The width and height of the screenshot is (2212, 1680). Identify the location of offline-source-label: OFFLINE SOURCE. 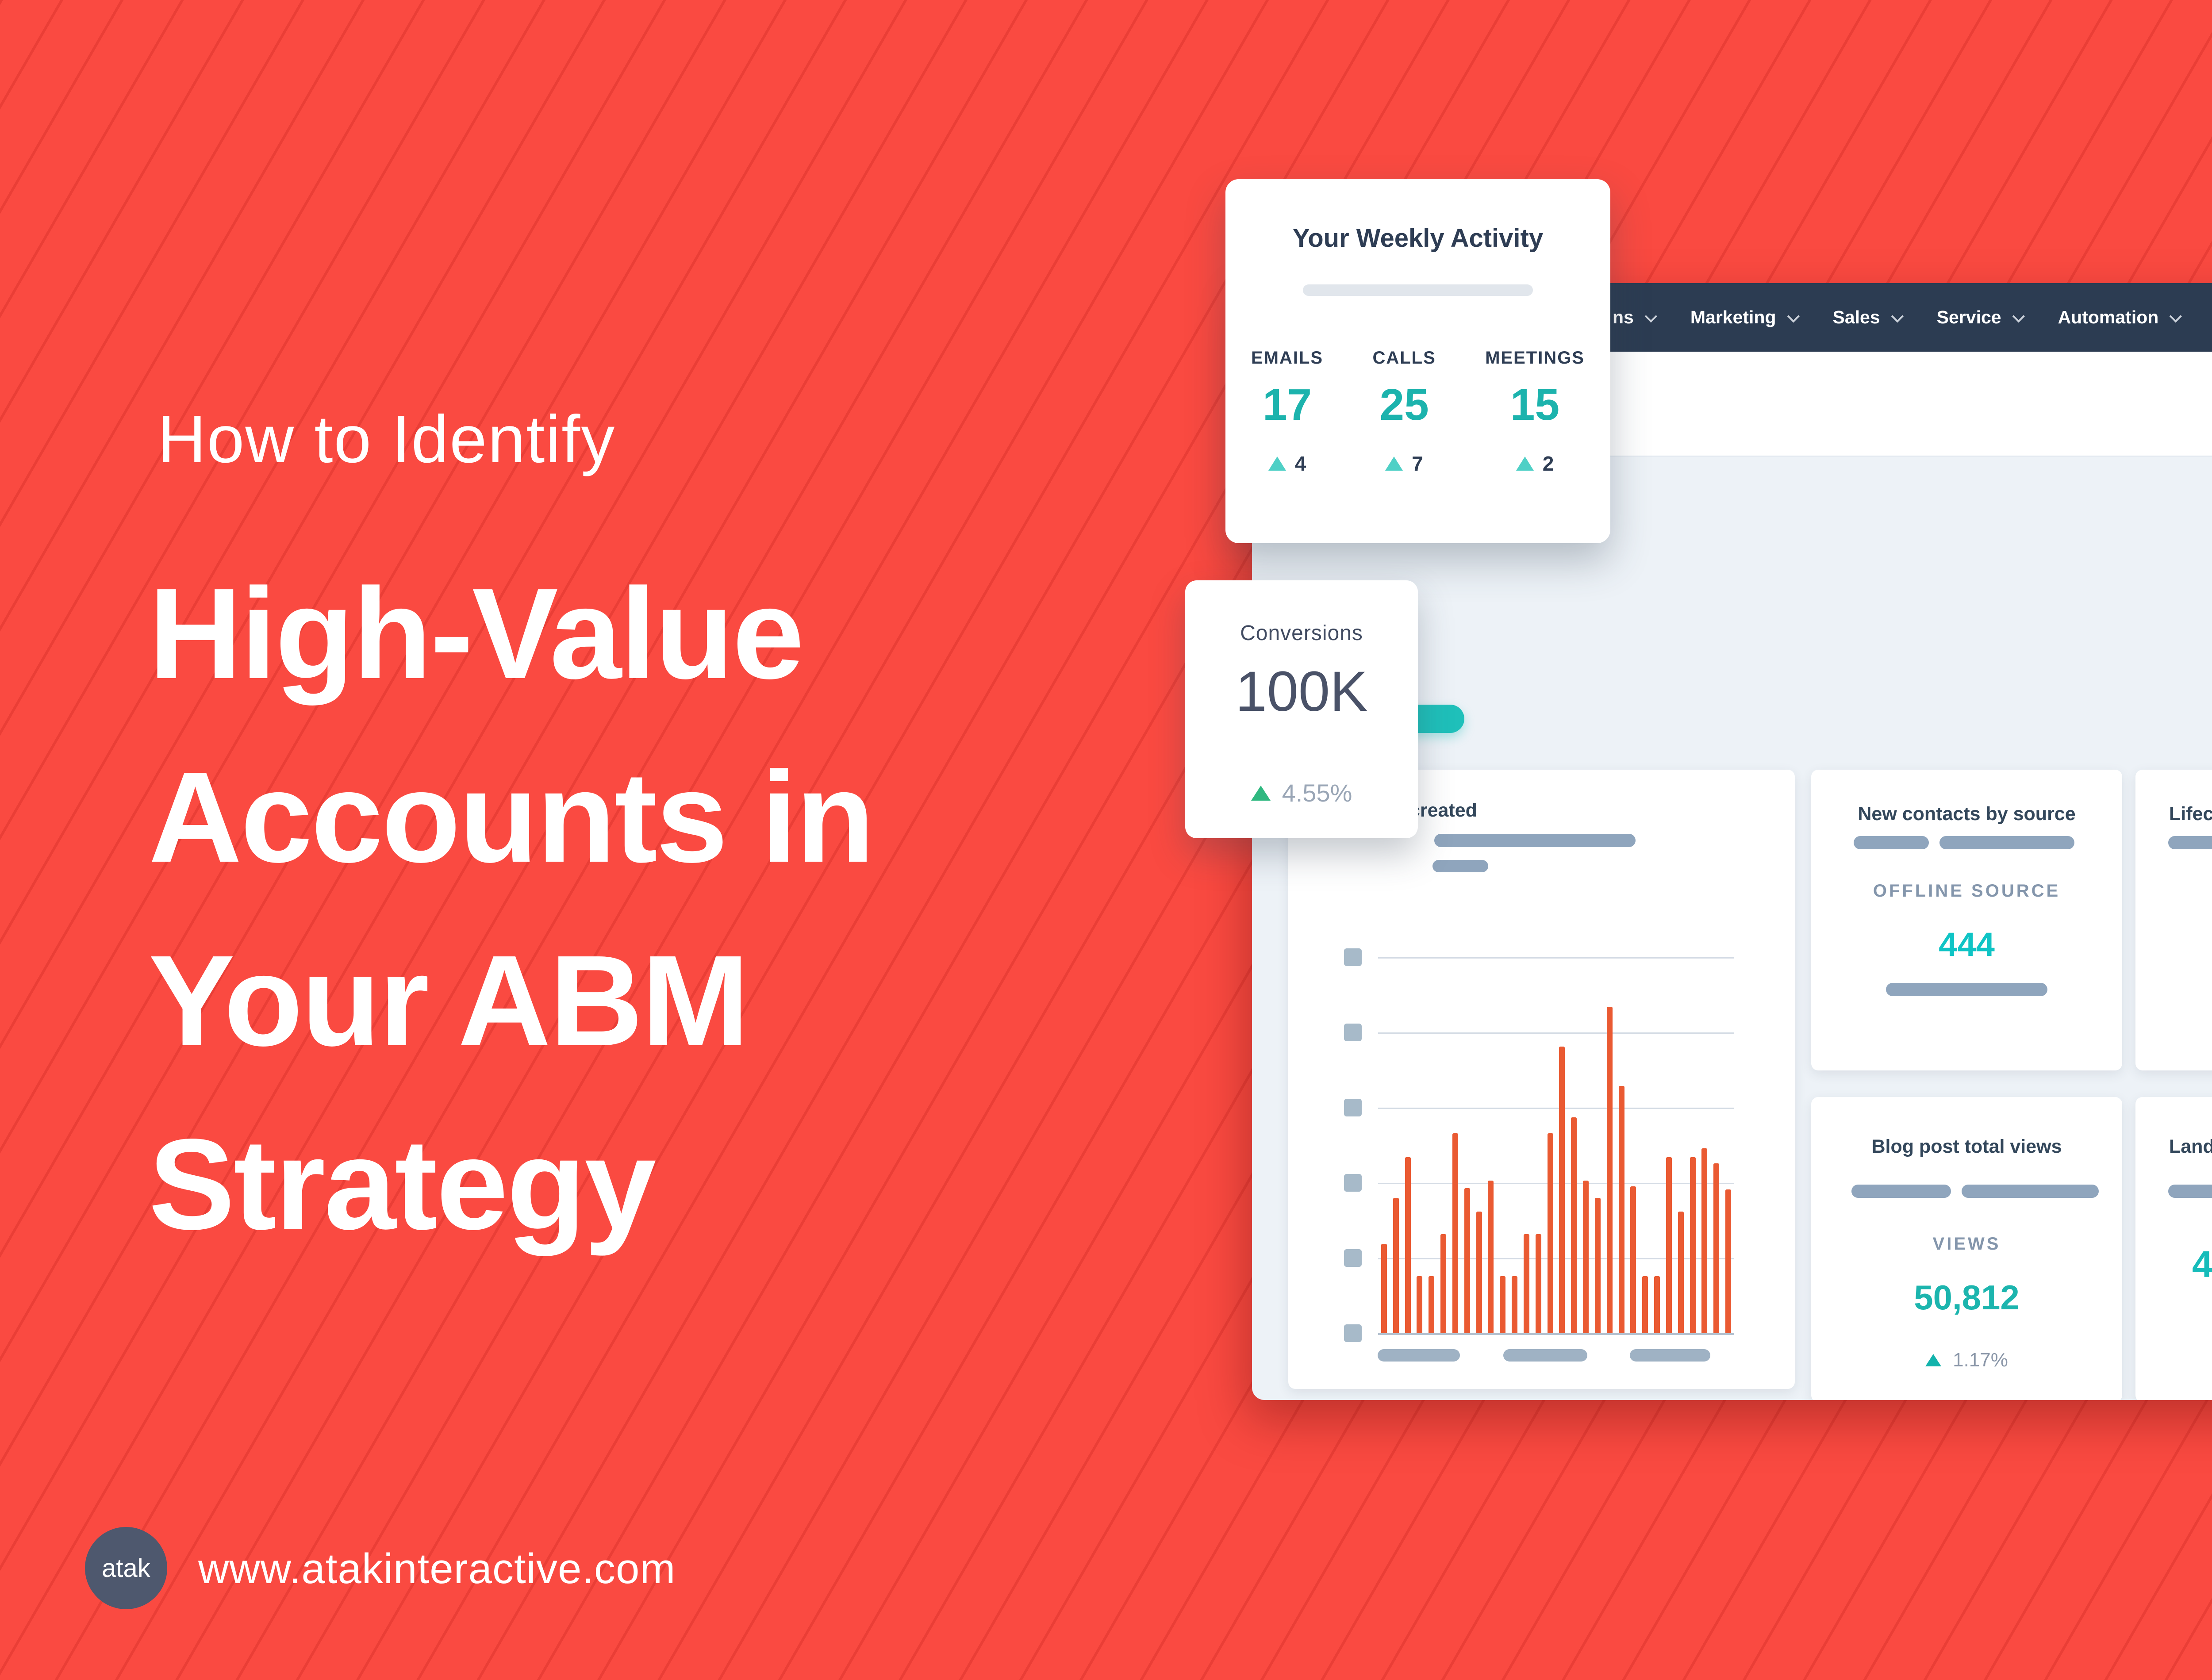
(1967, 891).